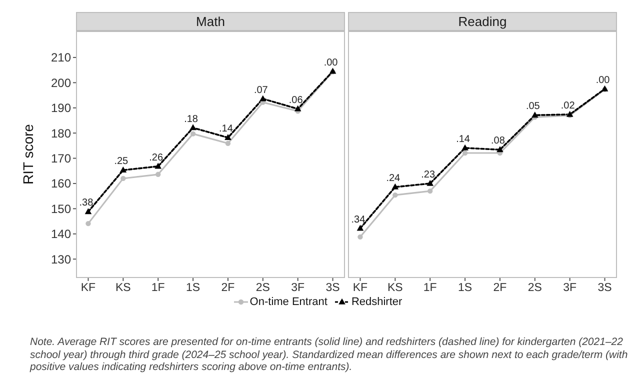 This screenshot has height=388, width=640. I want to click on y-tick-label: 190, so click(61, 108).